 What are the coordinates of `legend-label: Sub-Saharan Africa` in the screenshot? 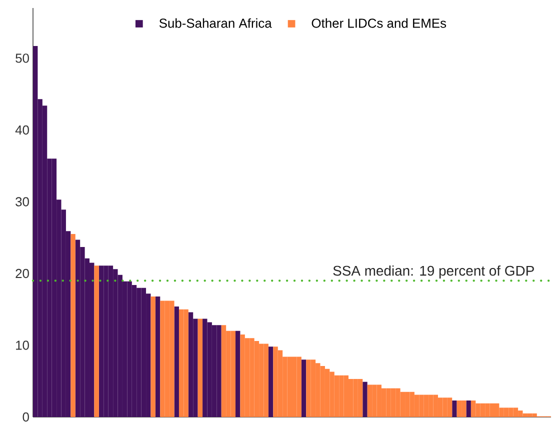 It's located at (215, 23).